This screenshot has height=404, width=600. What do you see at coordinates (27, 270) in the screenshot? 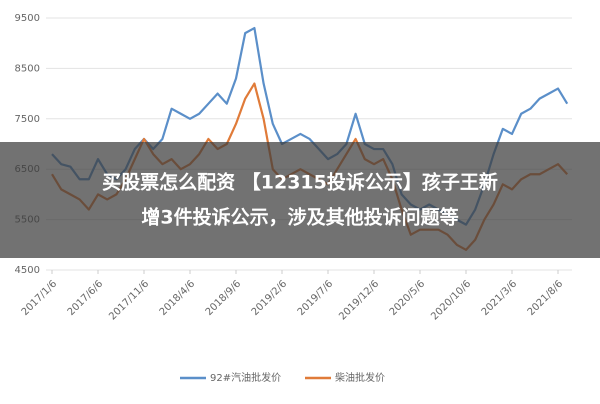
I see `y-tick-label: 4500` at bounding box center [27, 270].